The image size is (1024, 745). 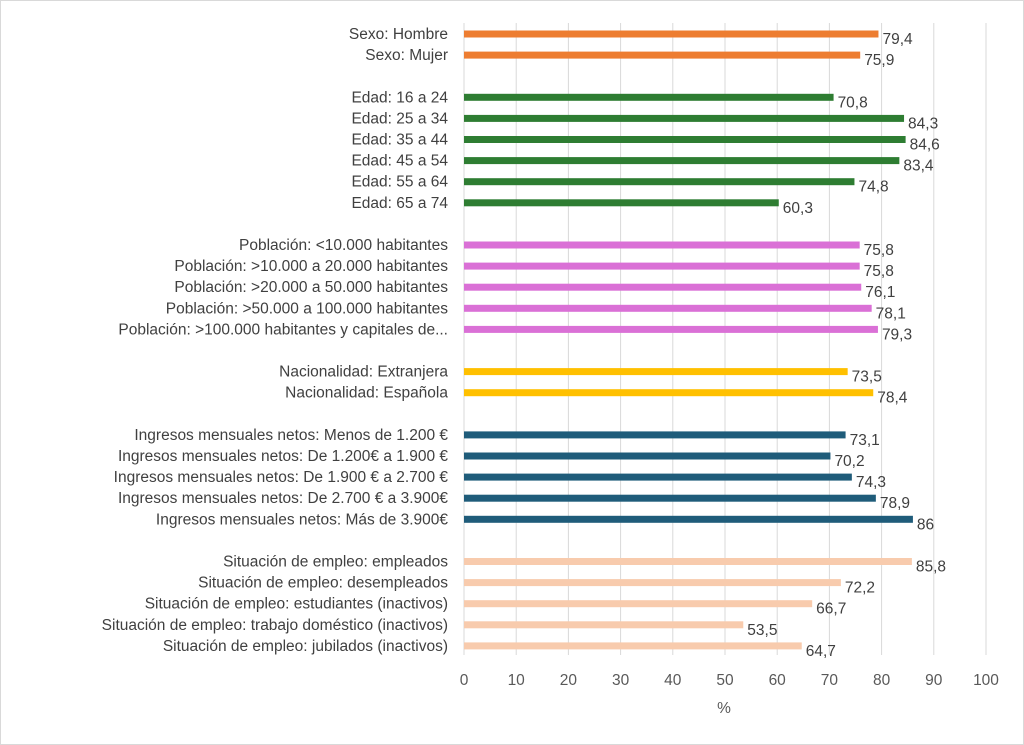 What do you see at coordinates (399, 118) in the screenshot?
I see `category-label: Edad: 25 a 34` at bounding box center [399, 118].